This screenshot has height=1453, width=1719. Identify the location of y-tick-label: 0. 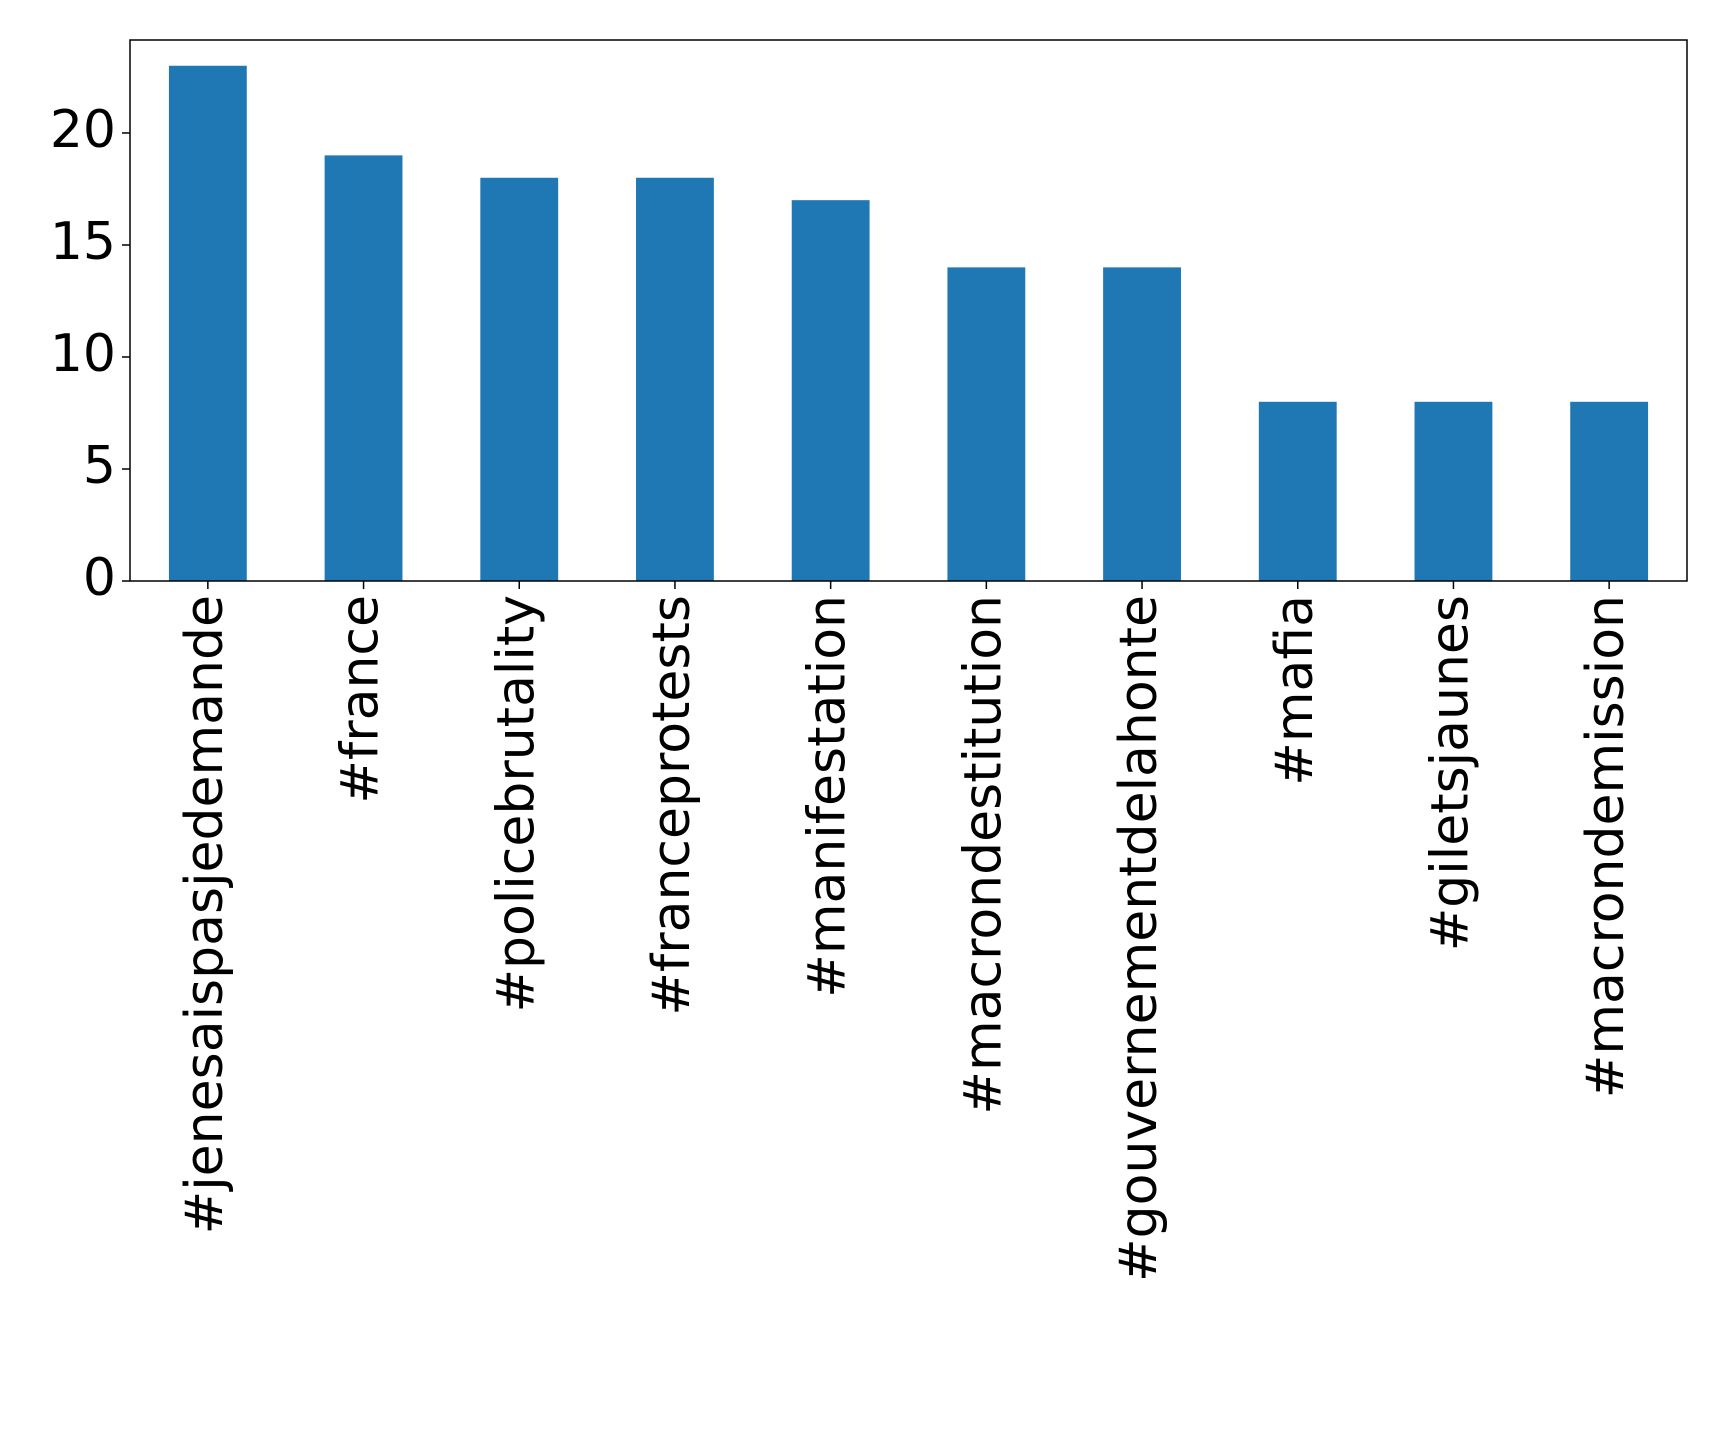
(99, 578).